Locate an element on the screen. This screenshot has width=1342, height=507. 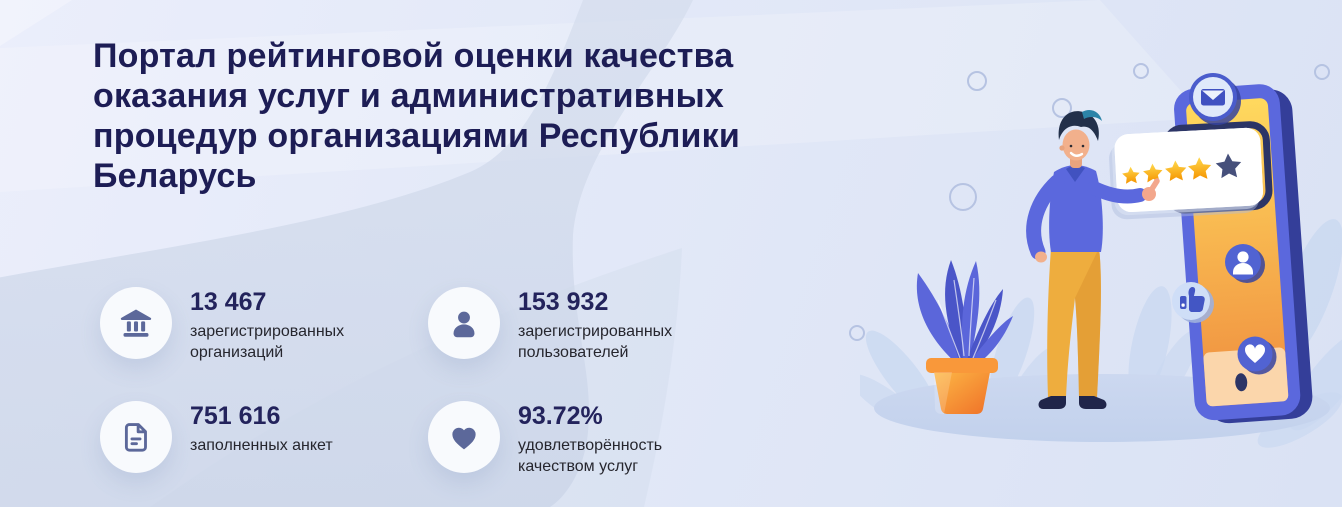
app-badges is located at coordinates (1224, 224).